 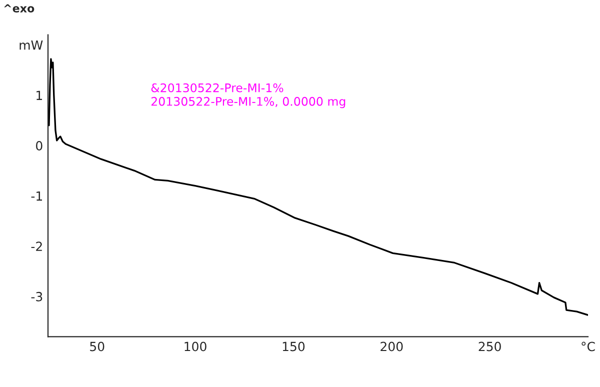 What do you see at coordinates (39, 95) in the screenshot?
I see `y-tick-label: 1` at bounding box center [39, 95].